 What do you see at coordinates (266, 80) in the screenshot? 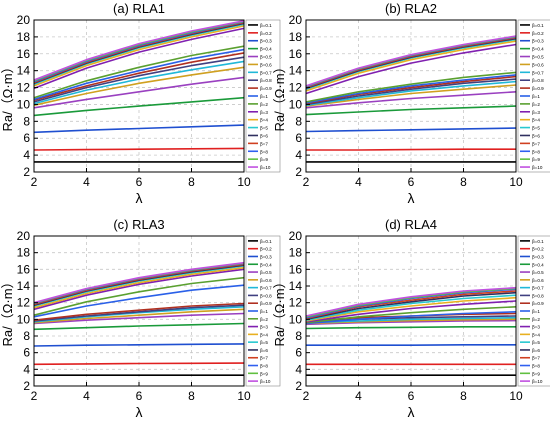
I see `legend-item-label: β=0.8` at bounding box center [266, 80].